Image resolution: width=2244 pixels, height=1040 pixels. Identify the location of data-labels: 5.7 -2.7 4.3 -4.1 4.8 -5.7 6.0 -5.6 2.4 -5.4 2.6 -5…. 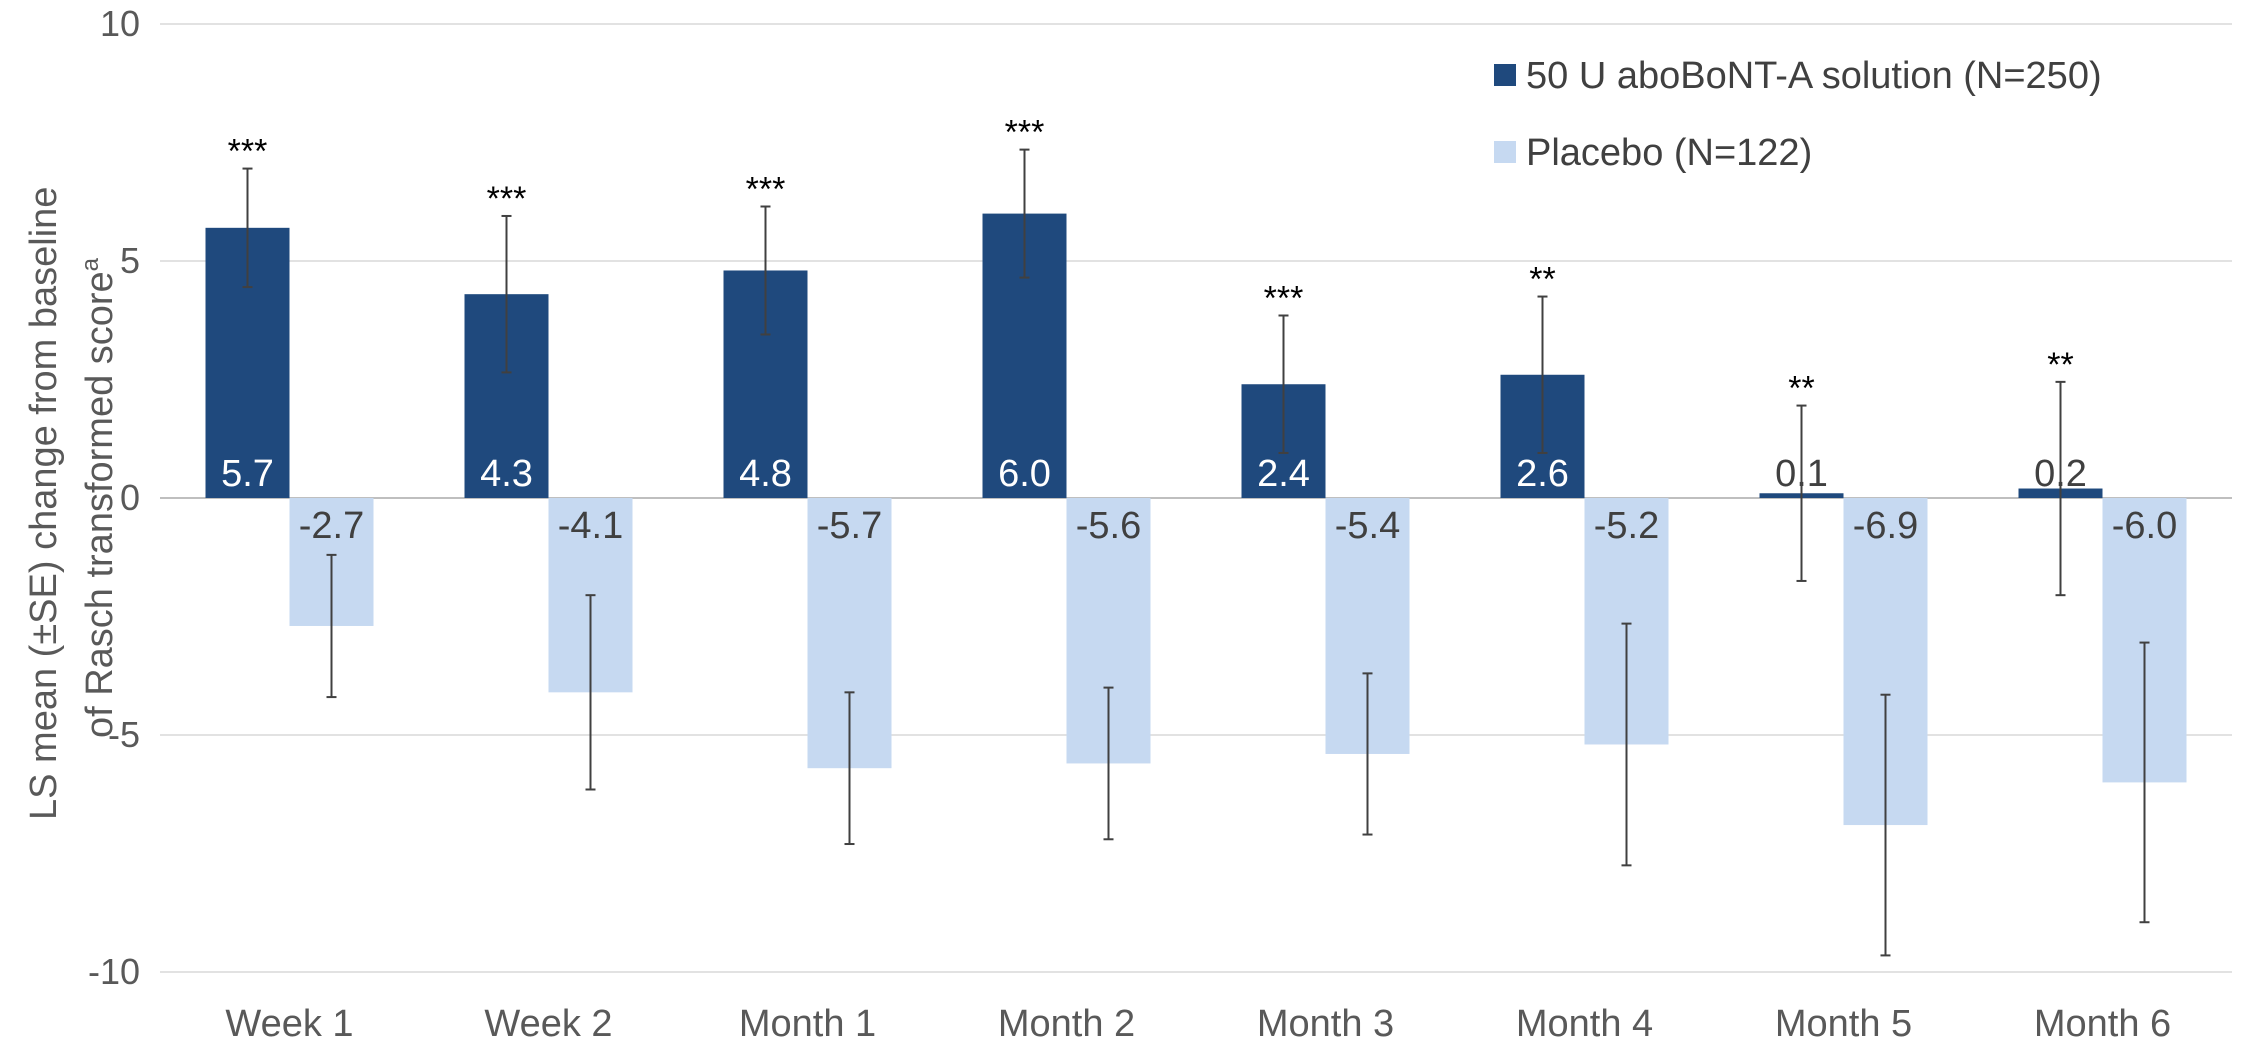
(1199, 500).